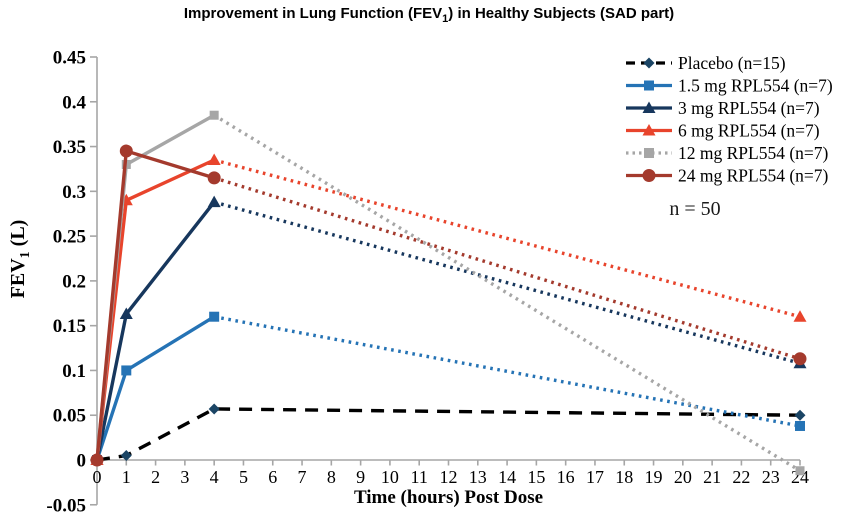  Describe the element at coordinates (97, 477) in the screenshot. I see `x-tick-label: 0` at that location.